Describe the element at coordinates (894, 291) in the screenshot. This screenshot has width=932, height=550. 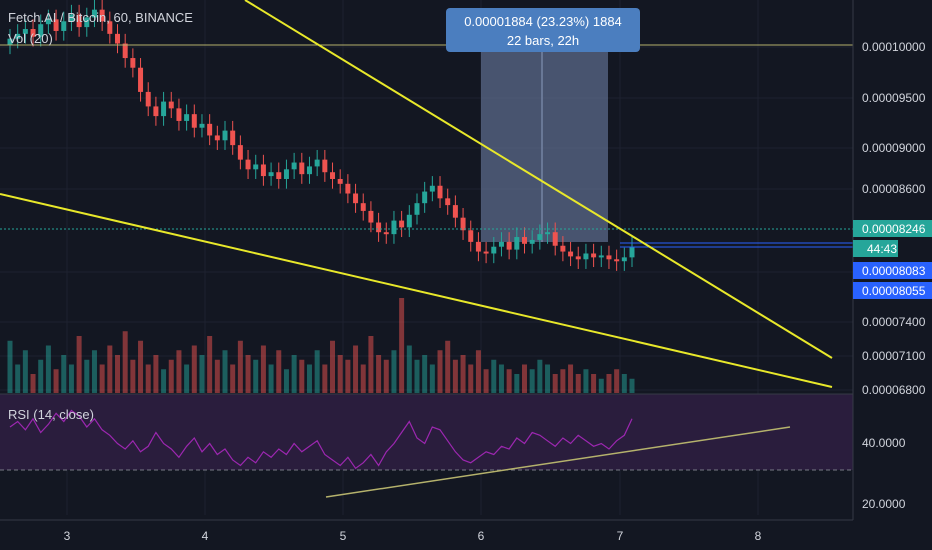
I see `level-b-label: 0.00008055` at that location.